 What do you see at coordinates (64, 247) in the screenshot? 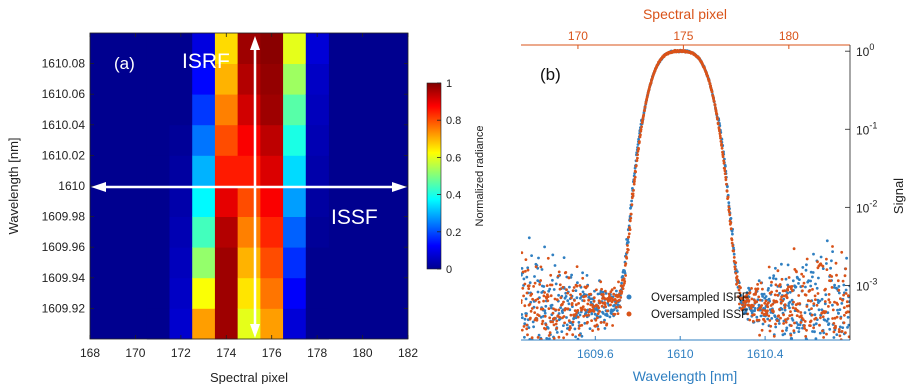
I see `heatmap-y-tick-label: 1609.96` at bounding box center [64, 247].